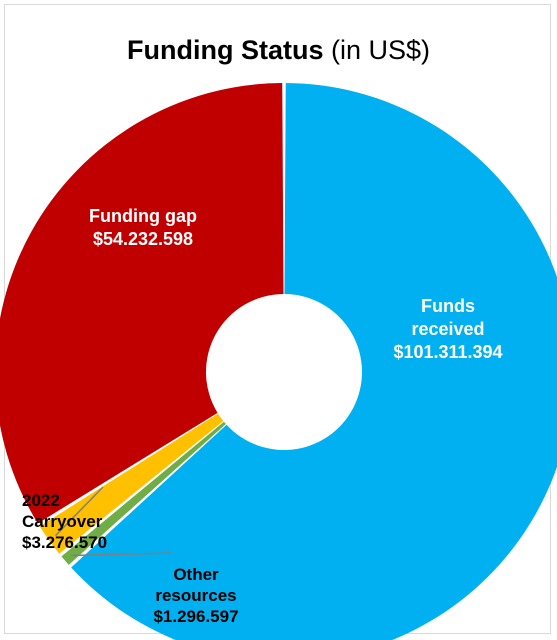 This screenshot has width=557, height=640. I want to click on slice-2022, so click(131, 483).